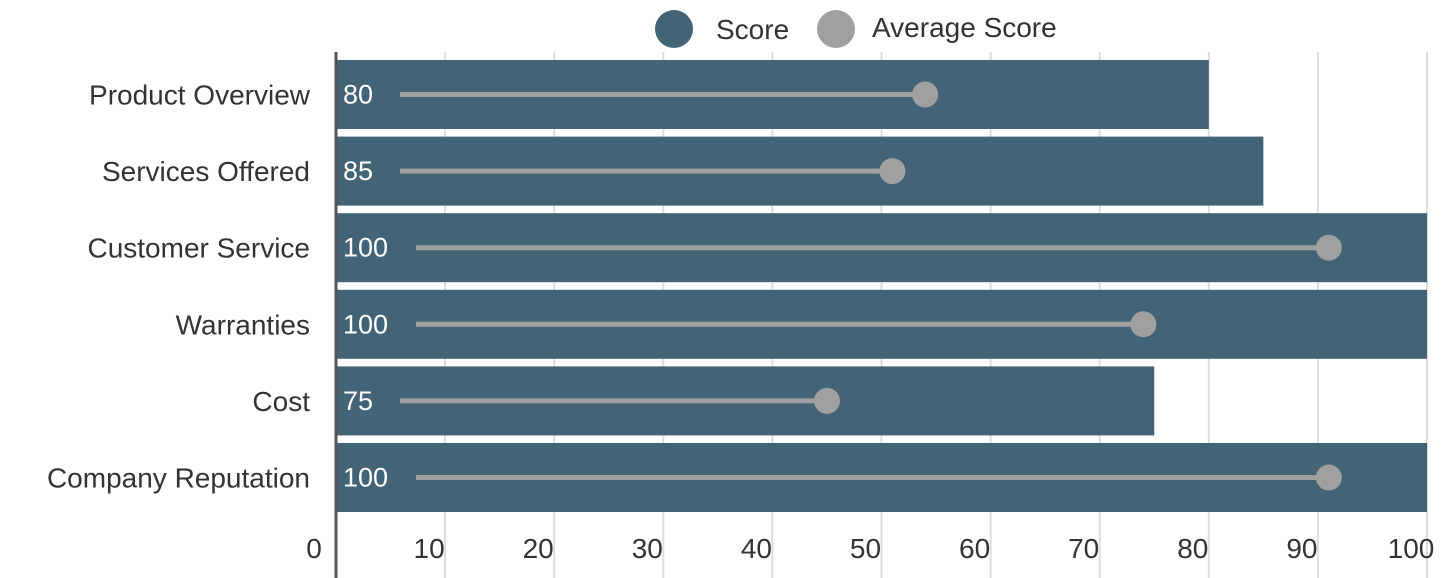  I want to click on x-tick-label: 10, so click(429, 548).